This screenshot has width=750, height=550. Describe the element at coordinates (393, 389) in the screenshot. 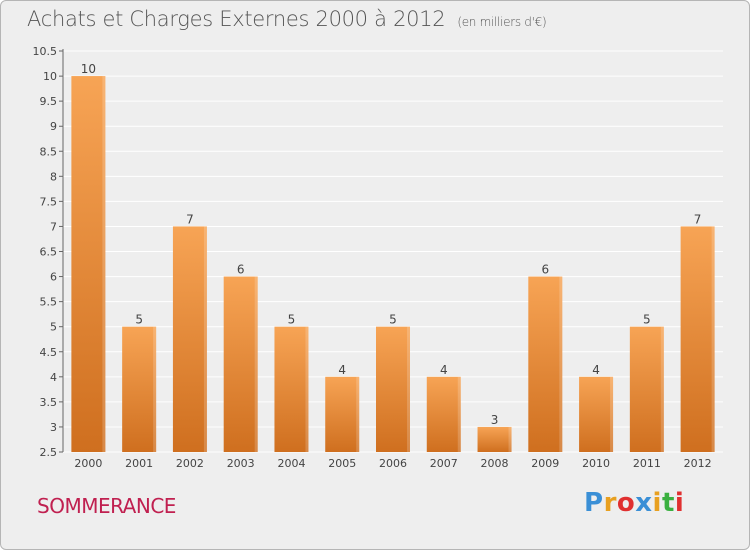

I see `bar-2006` at that location.